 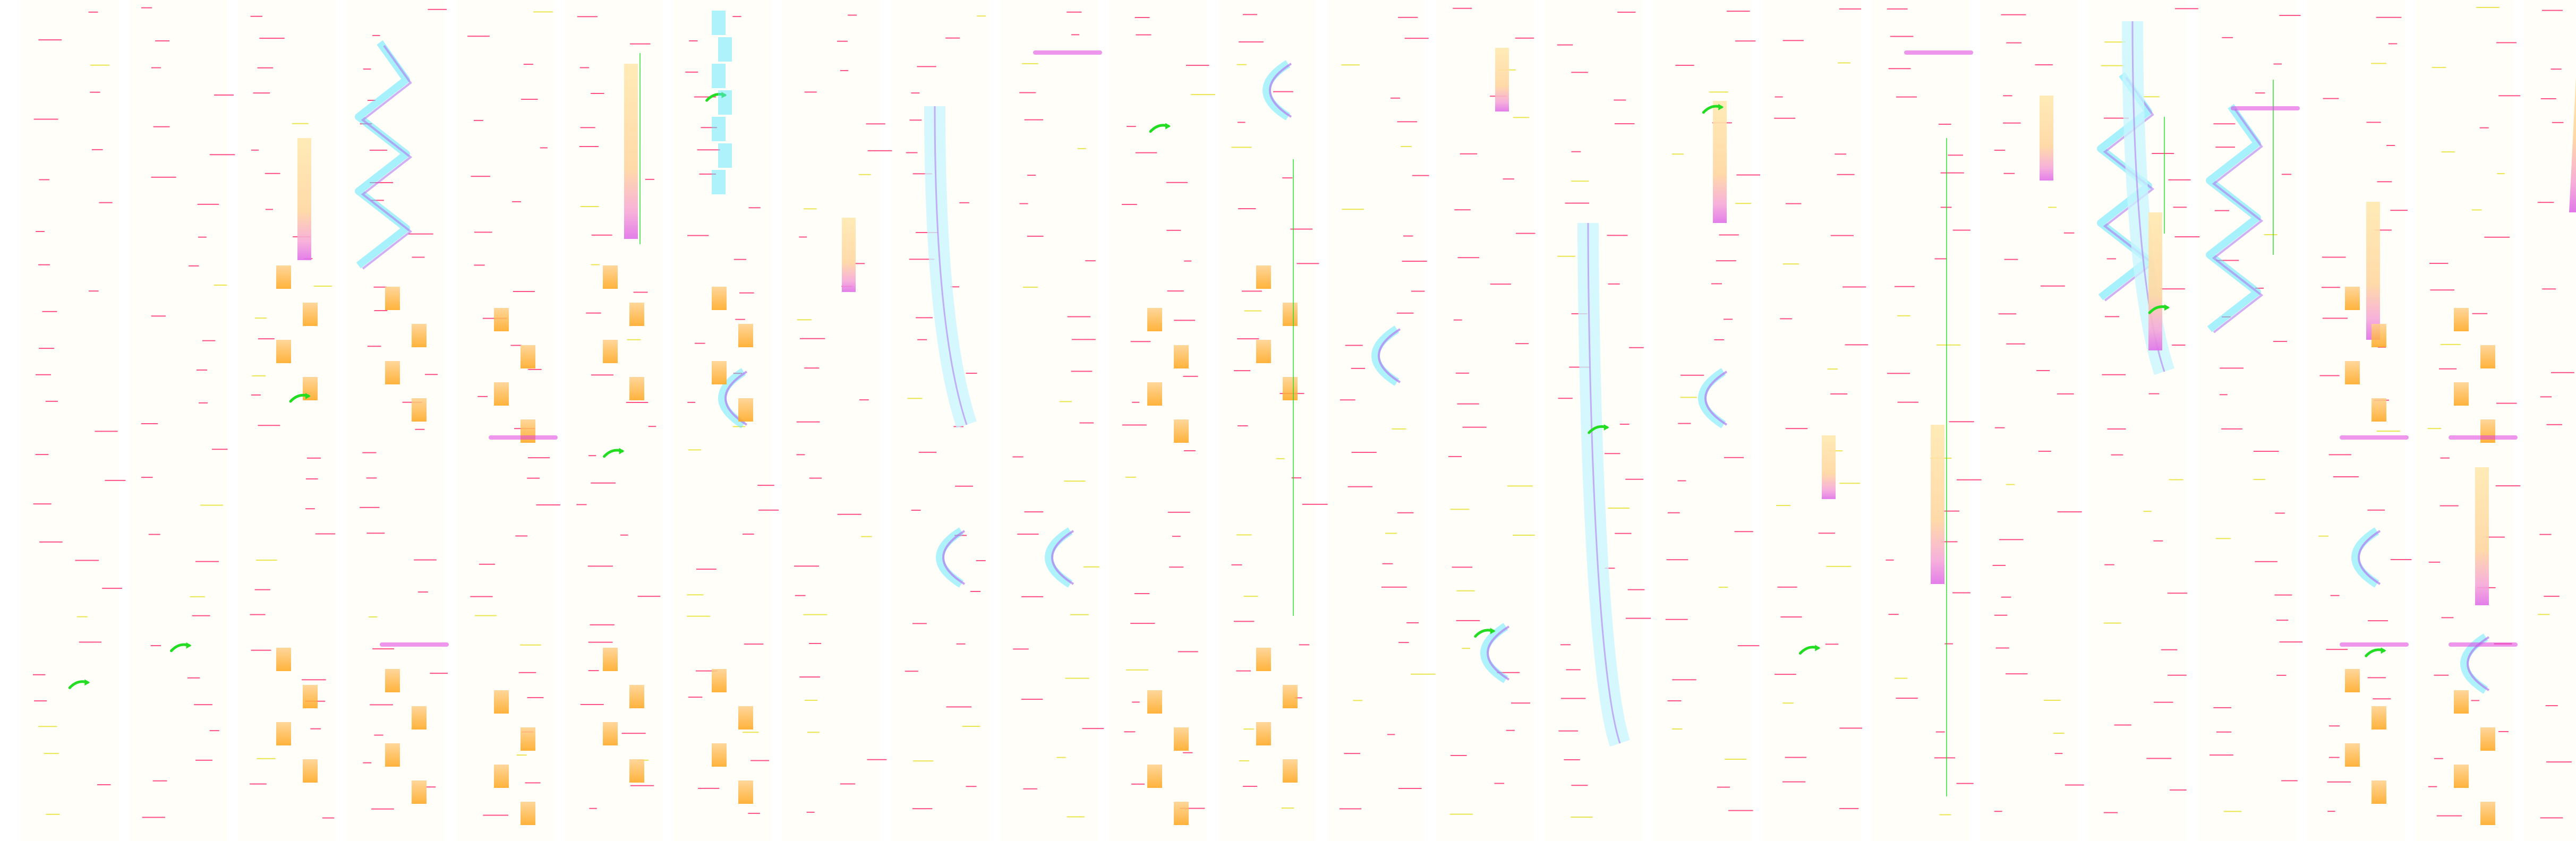 What do you see at coordinates (1939, 52) in the screenshot?
I see `magenta-node-bar` at bounding box center [1939, 52].